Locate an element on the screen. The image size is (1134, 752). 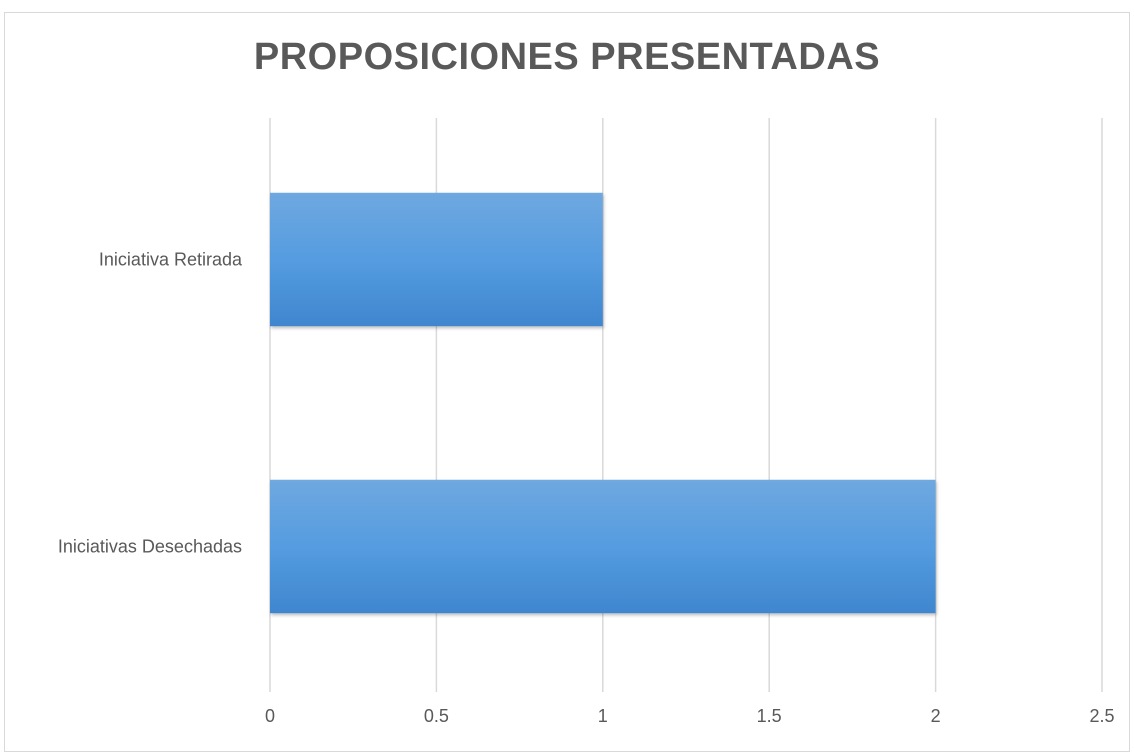
x-tick-label: 0.5 is located at coordinates (436, 716).